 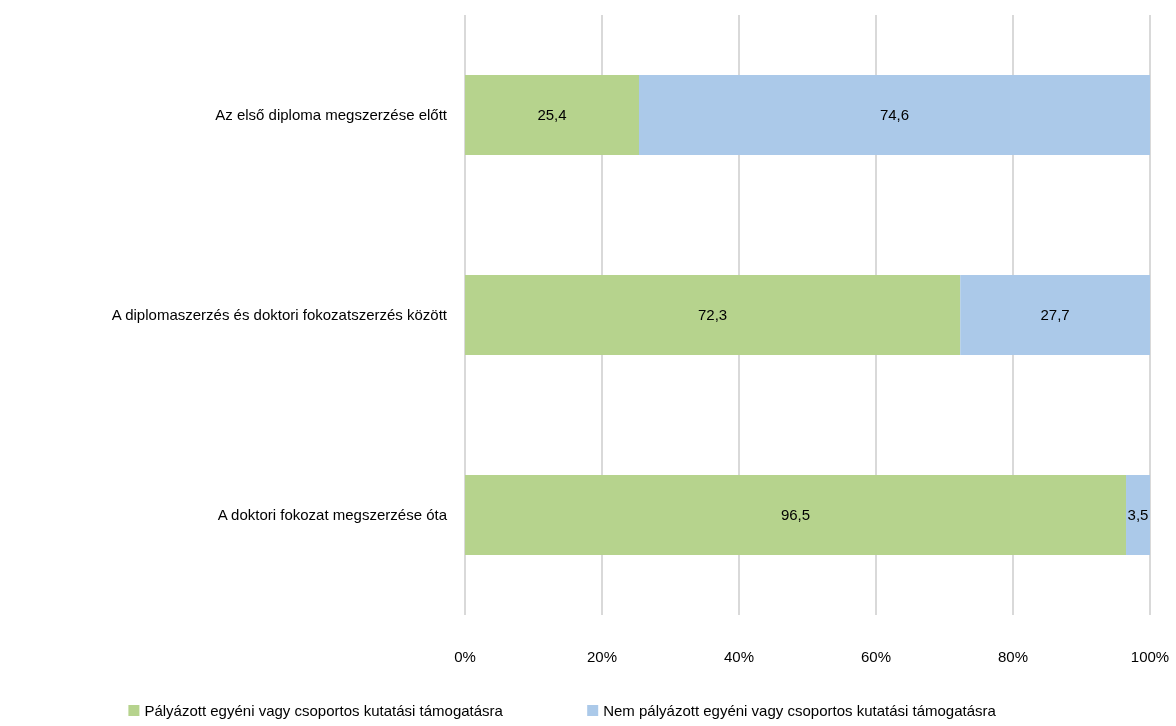 I want to click on data-label: 25,4, so click(x=552, y=115).